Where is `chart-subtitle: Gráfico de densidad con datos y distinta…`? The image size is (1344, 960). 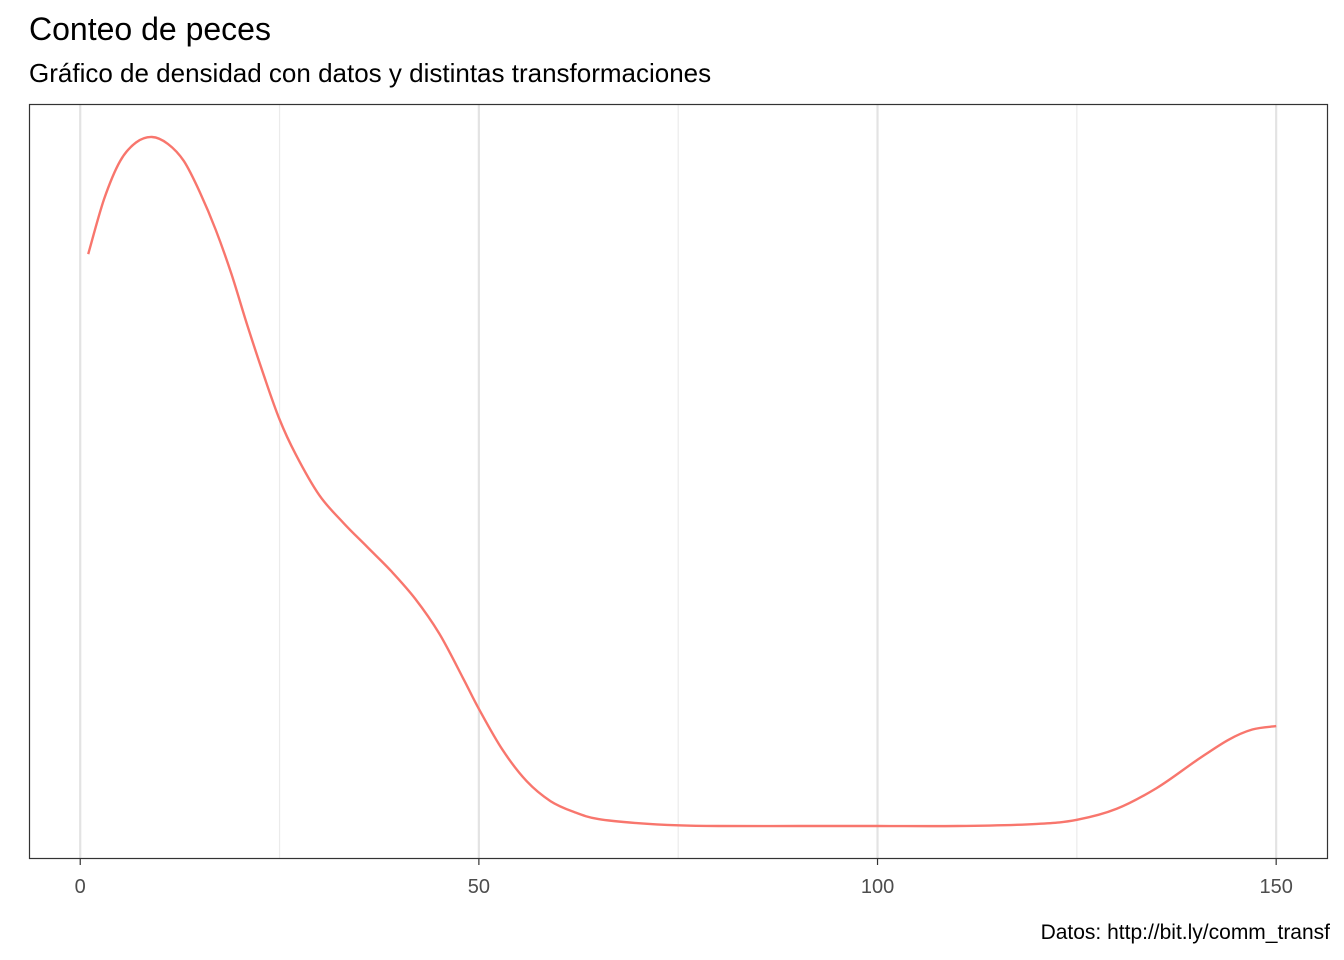
chart-subtitle: Gráfico de densidad con datos y distinta… is located at coordinates (370, 73).